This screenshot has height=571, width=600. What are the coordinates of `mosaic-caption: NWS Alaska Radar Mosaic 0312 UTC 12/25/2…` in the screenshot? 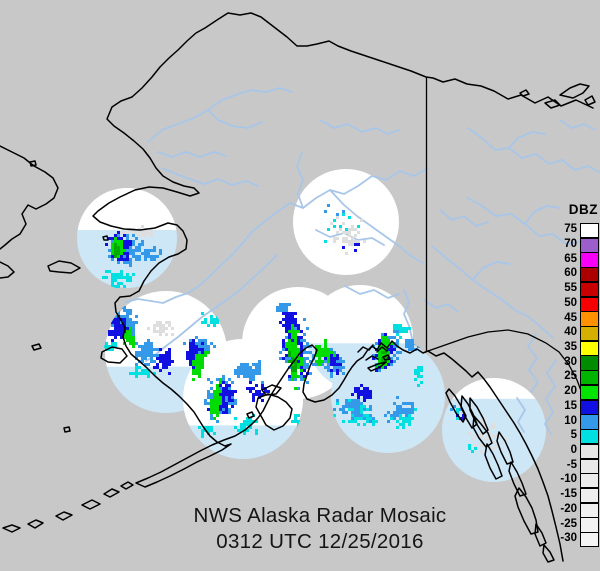 It's located at (320, 529).